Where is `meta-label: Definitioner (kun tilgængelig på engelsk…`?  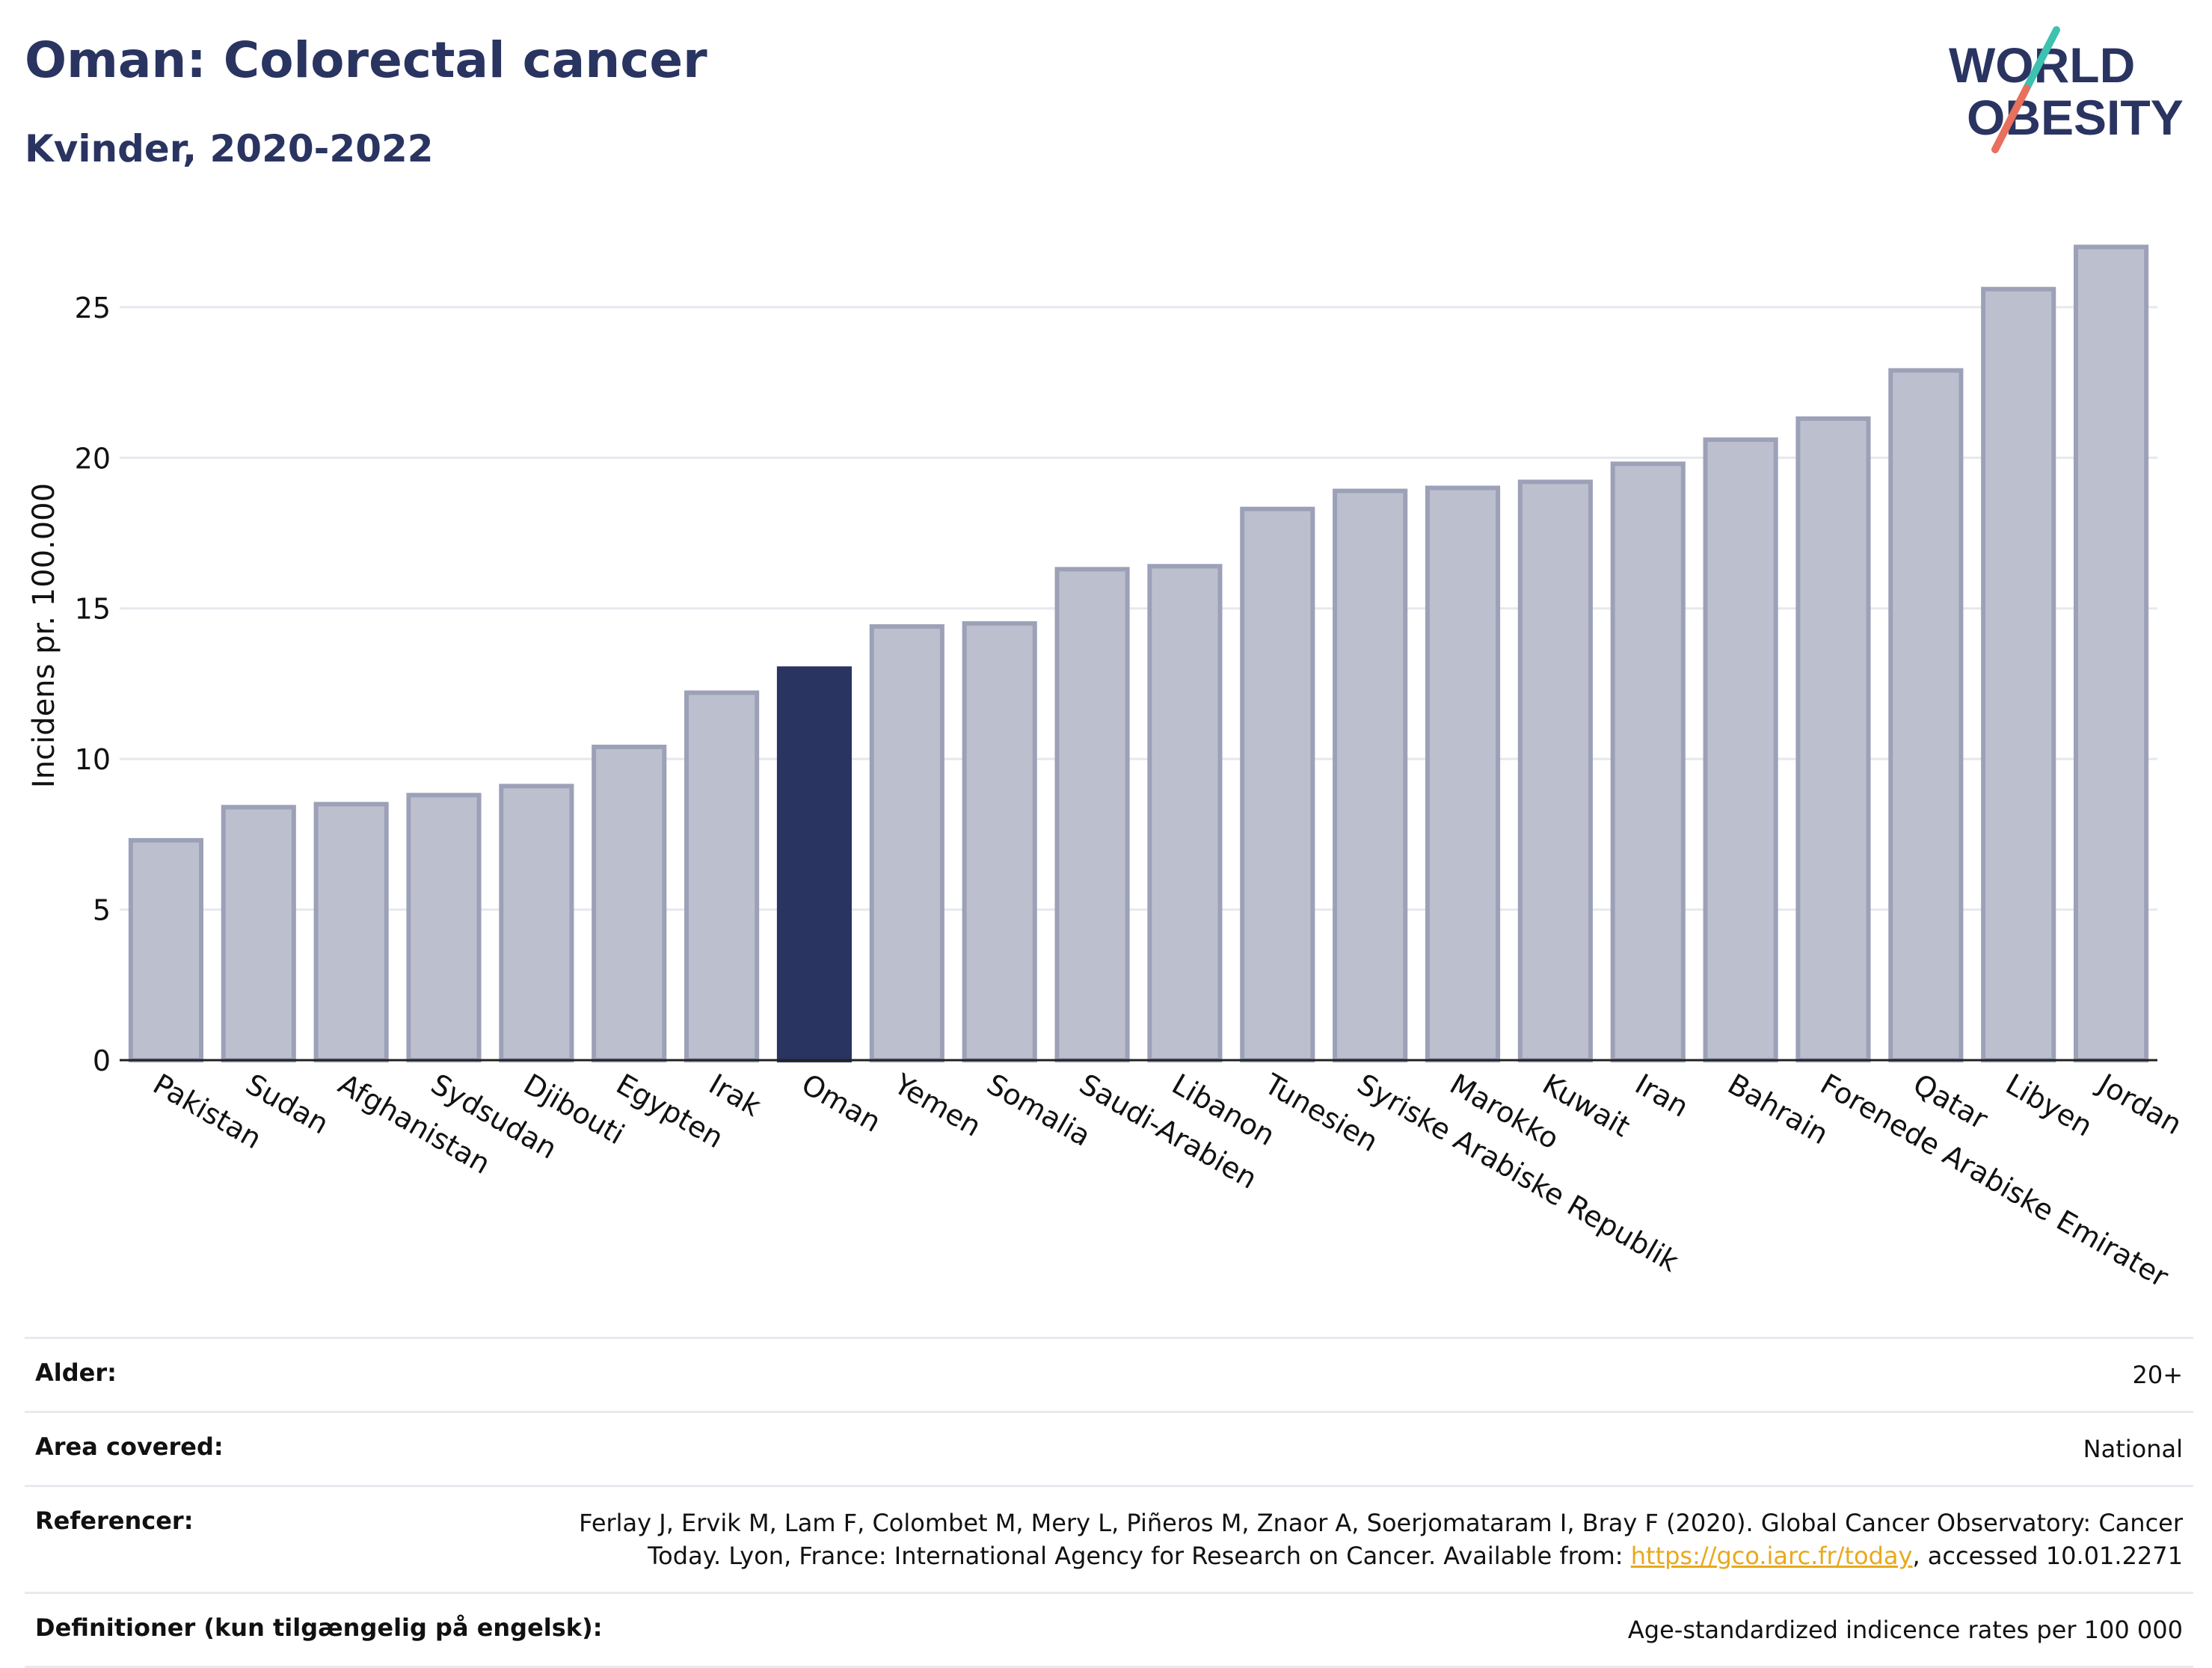
meta-label: Definitioner (kun tilgængelig på engelsk… is located at coordinates (319, 1627).